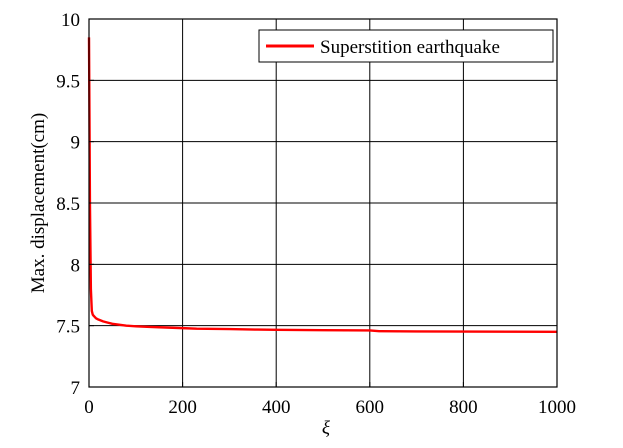 This screenshot has height=448, width=623. Describe the element at coordinates (557, 407) in the screenshot. I see `x-tick-label: 1000` at that location.